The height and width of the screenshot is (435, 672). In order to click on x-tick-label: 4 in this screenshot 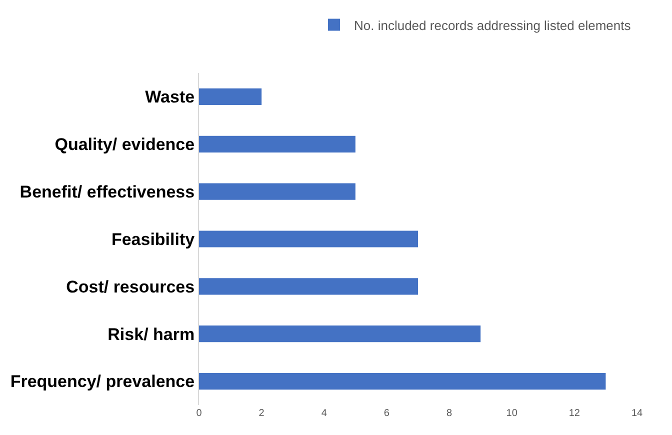, I will do `click(324, 413)`.